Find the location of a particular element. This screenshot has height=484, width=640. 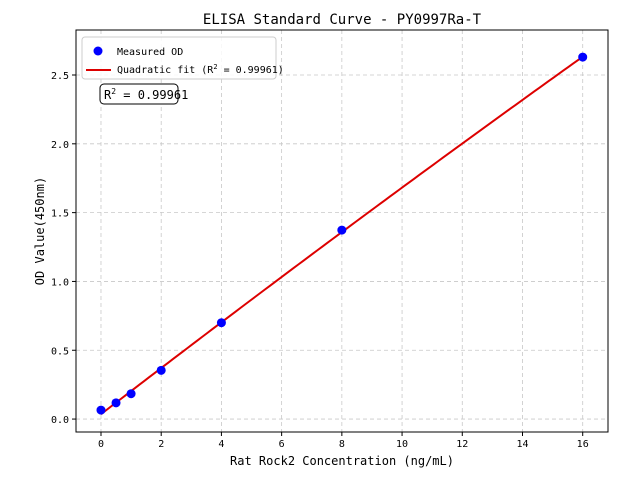

x-axis: 0 2 4 6 8 10 12 14 16 is located at coordinates (343, 441).